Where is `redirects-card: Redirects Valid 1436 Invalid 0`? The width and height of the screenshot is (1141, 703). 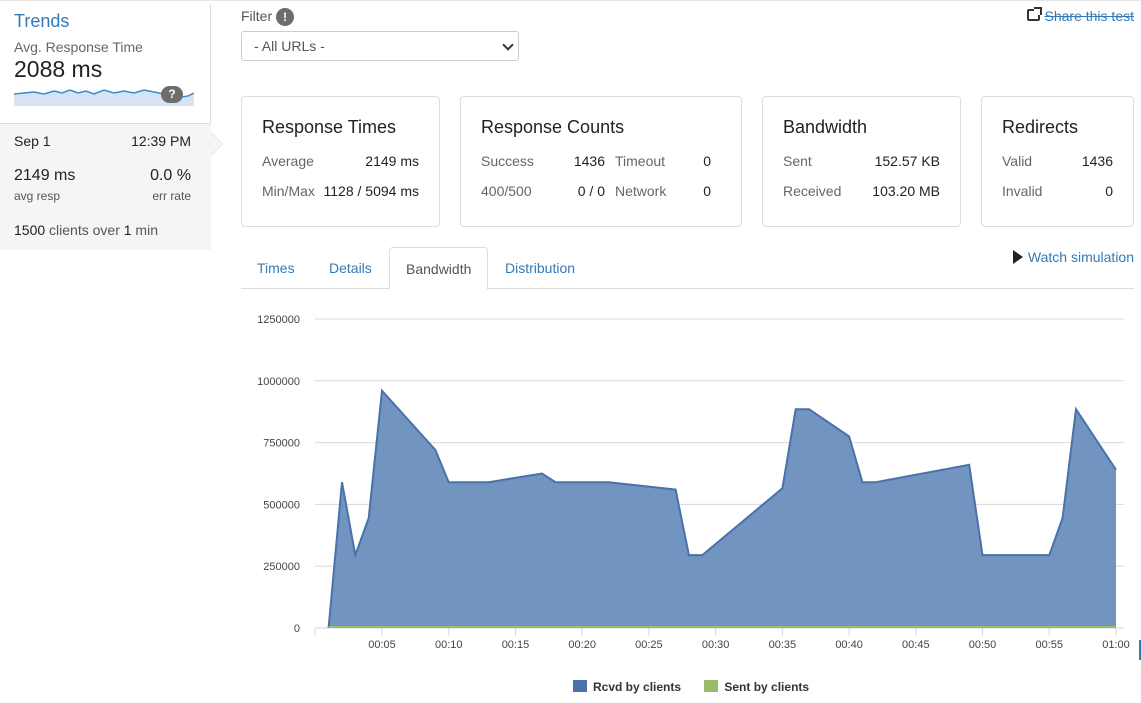
redirects-card: Redirects Valid 1436 Invalid 0 is located at coordinates (1057, 161).